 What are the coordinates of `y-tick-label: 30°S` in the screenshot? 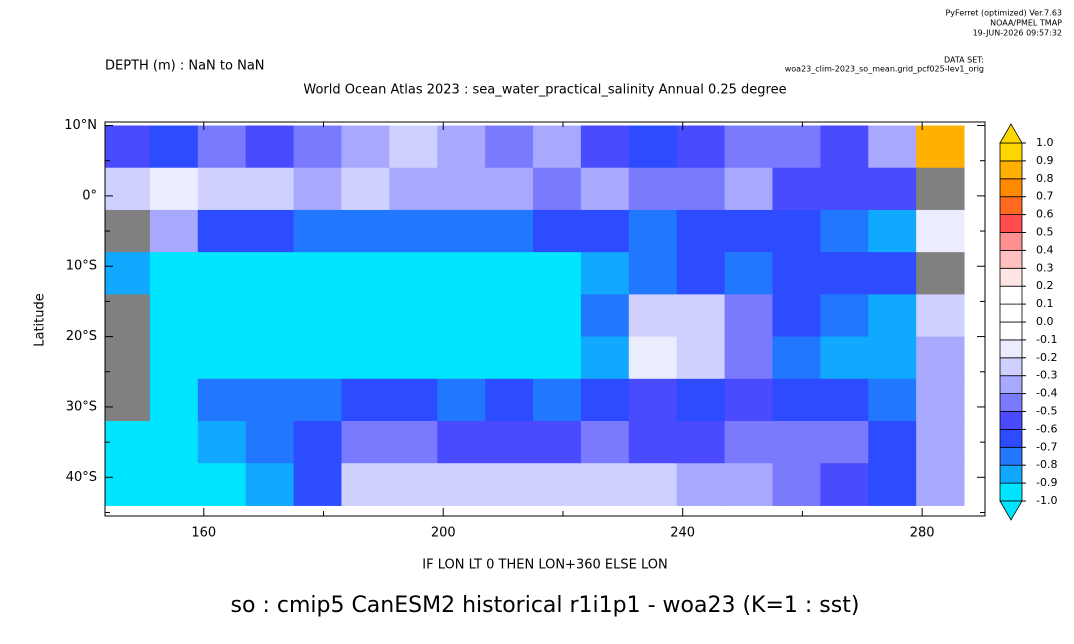 It's located at (81, 406).